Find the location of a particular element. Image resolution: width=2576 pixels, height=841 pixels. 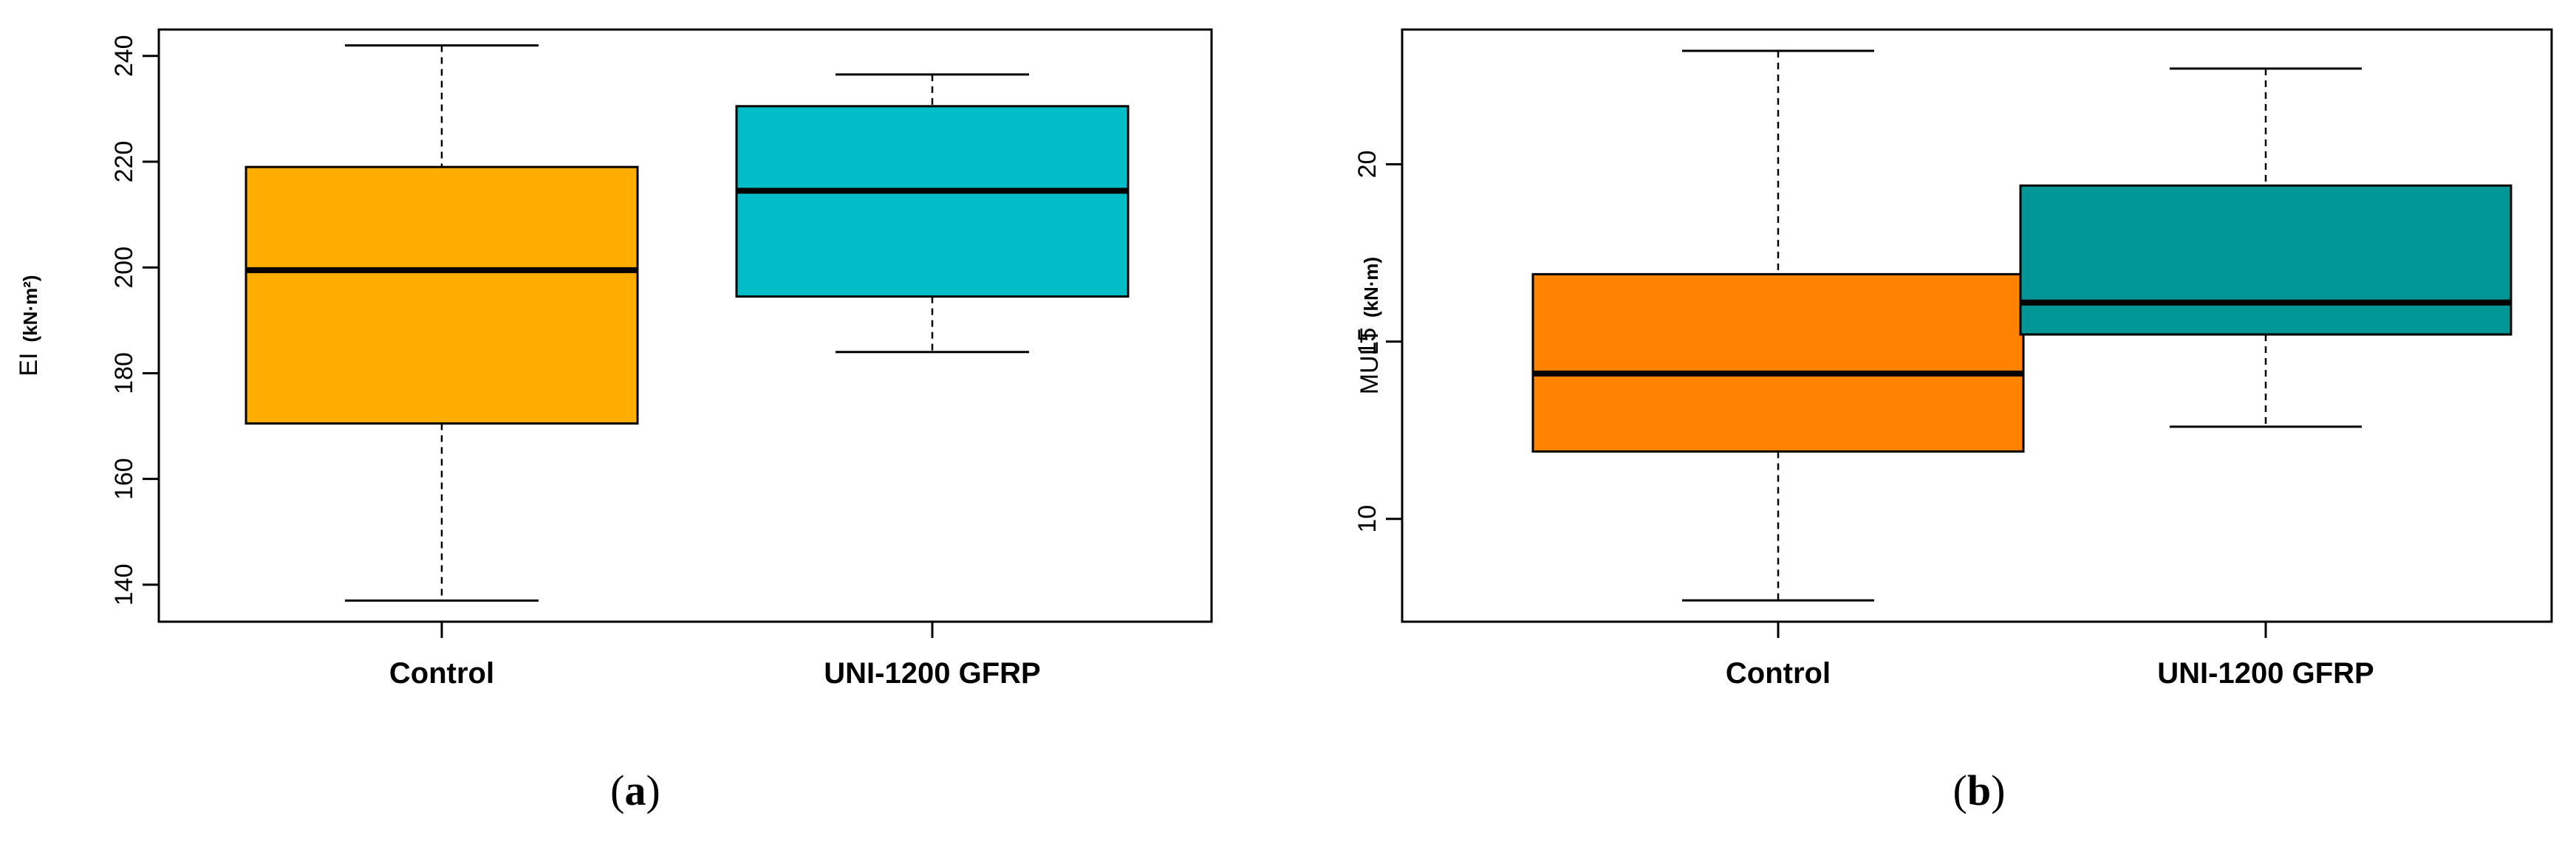

panel-letter: b is located at coordinates (1979, 790).